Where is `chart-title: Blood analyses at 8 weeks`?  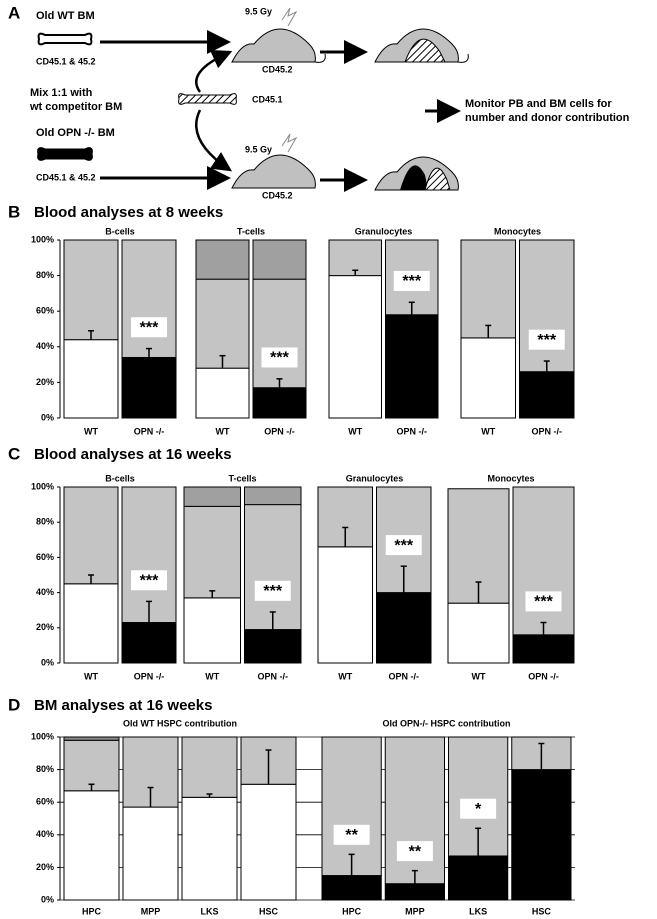
chart-title: Blood analyses at 8 weeks is located at coordinates (128, 212).